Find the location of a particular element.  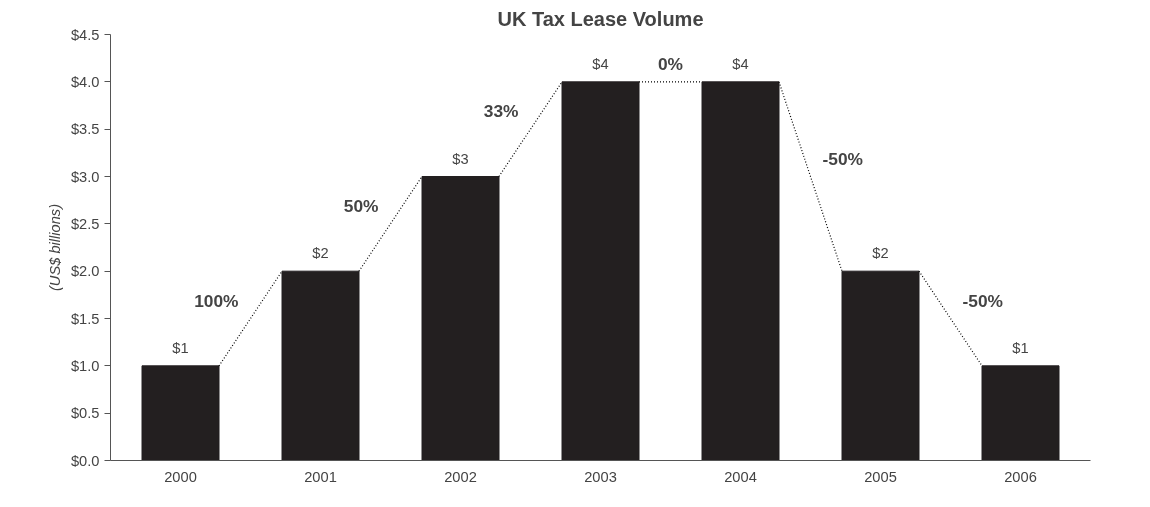

y-tick-label: $4.5 is located at coordinates (85, 34).